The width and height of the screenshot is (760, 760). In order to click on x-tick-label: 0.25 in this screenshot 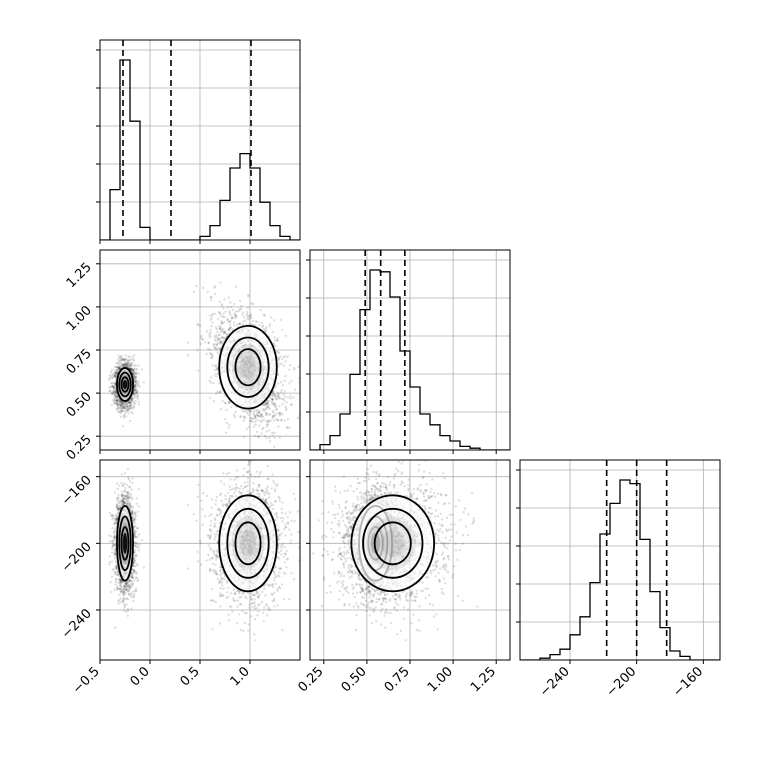, I will do `click(311, 679)`.